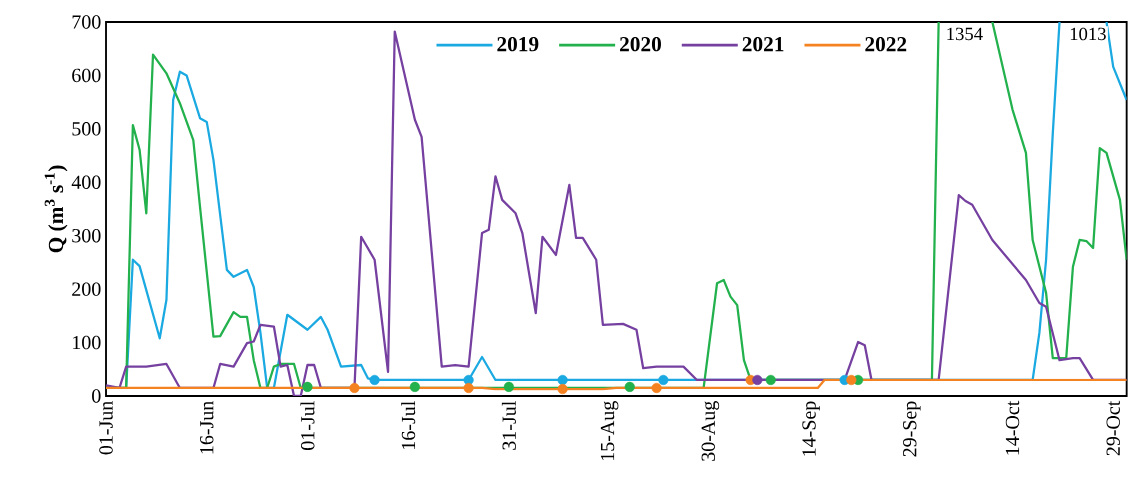 This screenshot has height=482, width=1129. Describe the element at coordinates (56, 209) in the screenshot. I see `y-axis-title: Q (m$^{3}$ s$^{-1}$)` at that location.